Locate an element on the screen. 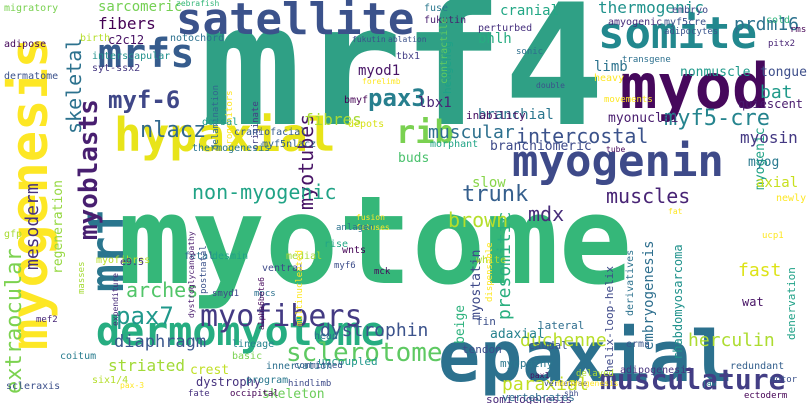 Image resolution: width=808 pixels, height=404 pixels. word-skeleton: skeleton is located at coordinates (293, 394).